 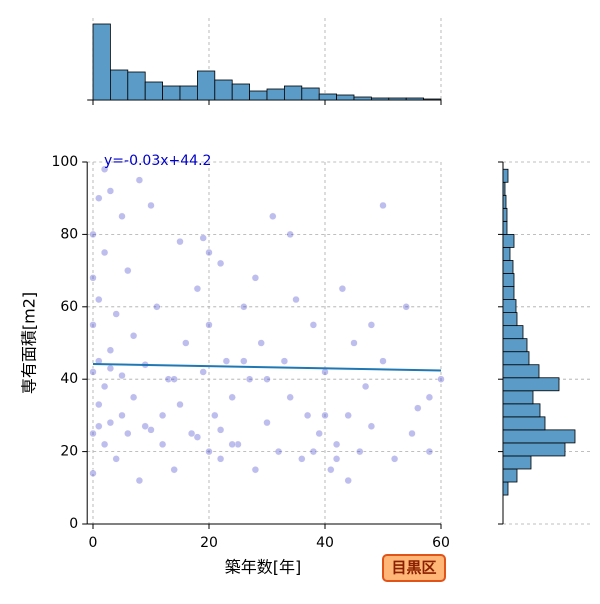 What do you see at coordinates (209, 543) in the screenshot?
I see `x-tick-label: 20` at bounding box center [209, 543].